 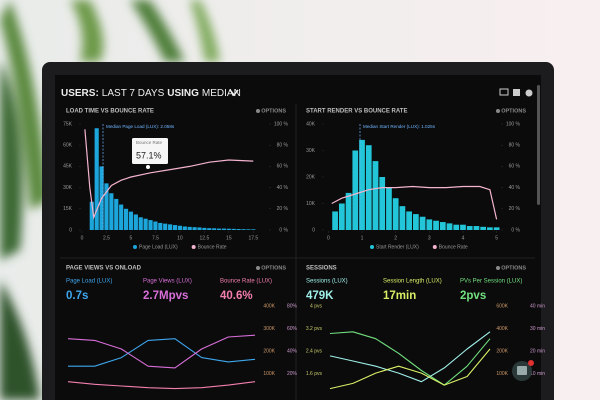 What do you see at coordinates (523, 370) in the screenshot?
I see `chat-button` at bounding box center [523, 370].